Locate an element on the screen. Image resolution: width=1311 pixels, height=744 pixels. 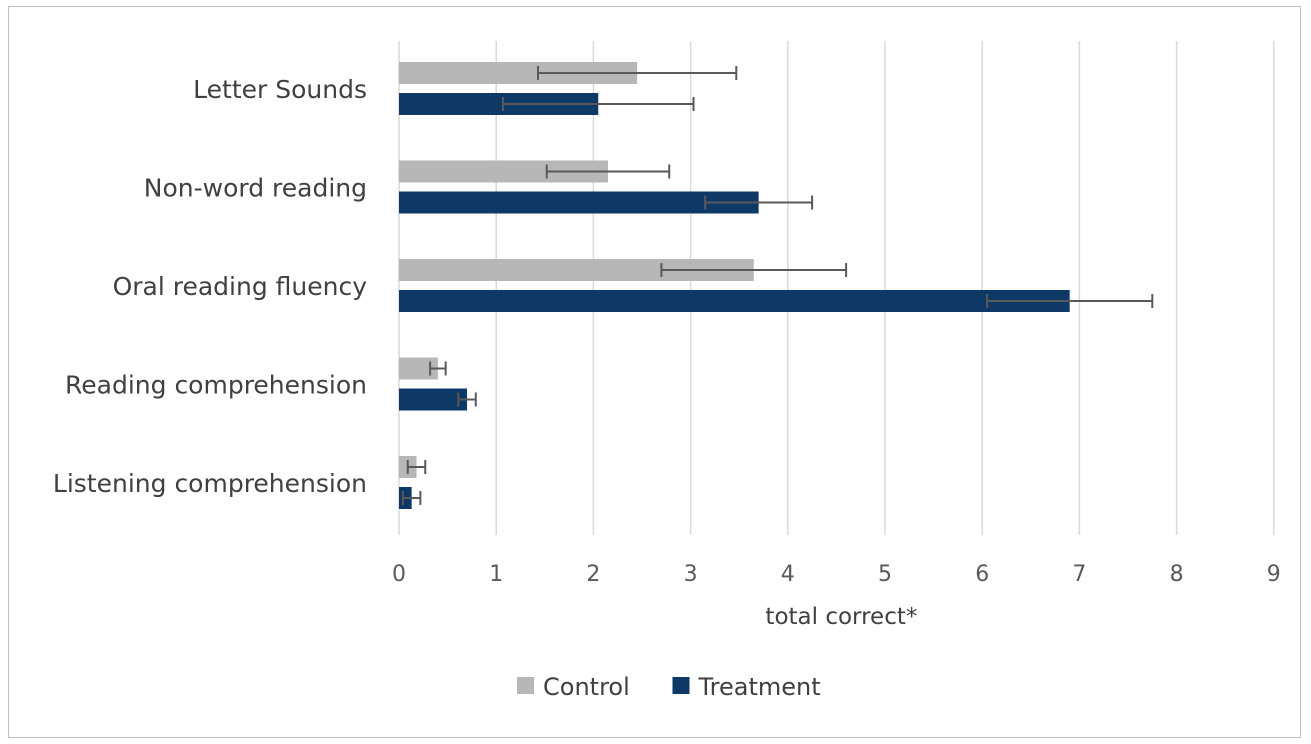
error-bar-control-reading-comprehension is located at coordinates (438, 368).